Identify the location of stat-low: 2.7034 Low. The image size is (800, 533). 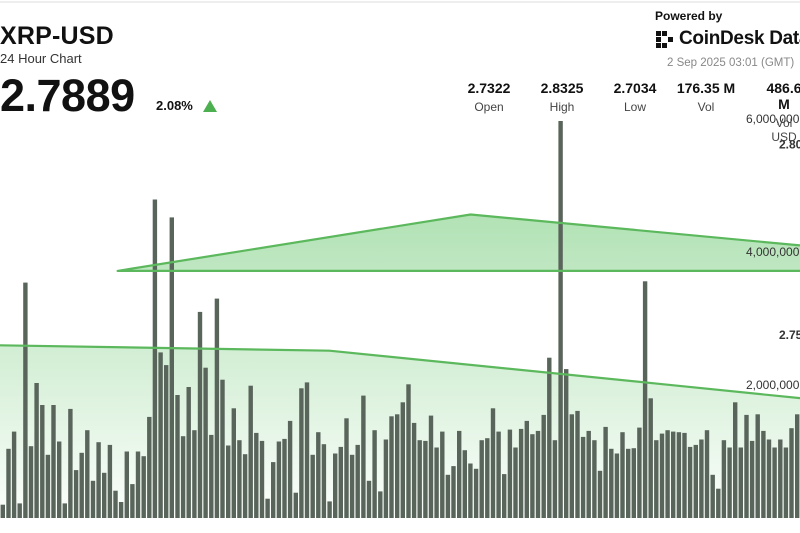
(635, 97).